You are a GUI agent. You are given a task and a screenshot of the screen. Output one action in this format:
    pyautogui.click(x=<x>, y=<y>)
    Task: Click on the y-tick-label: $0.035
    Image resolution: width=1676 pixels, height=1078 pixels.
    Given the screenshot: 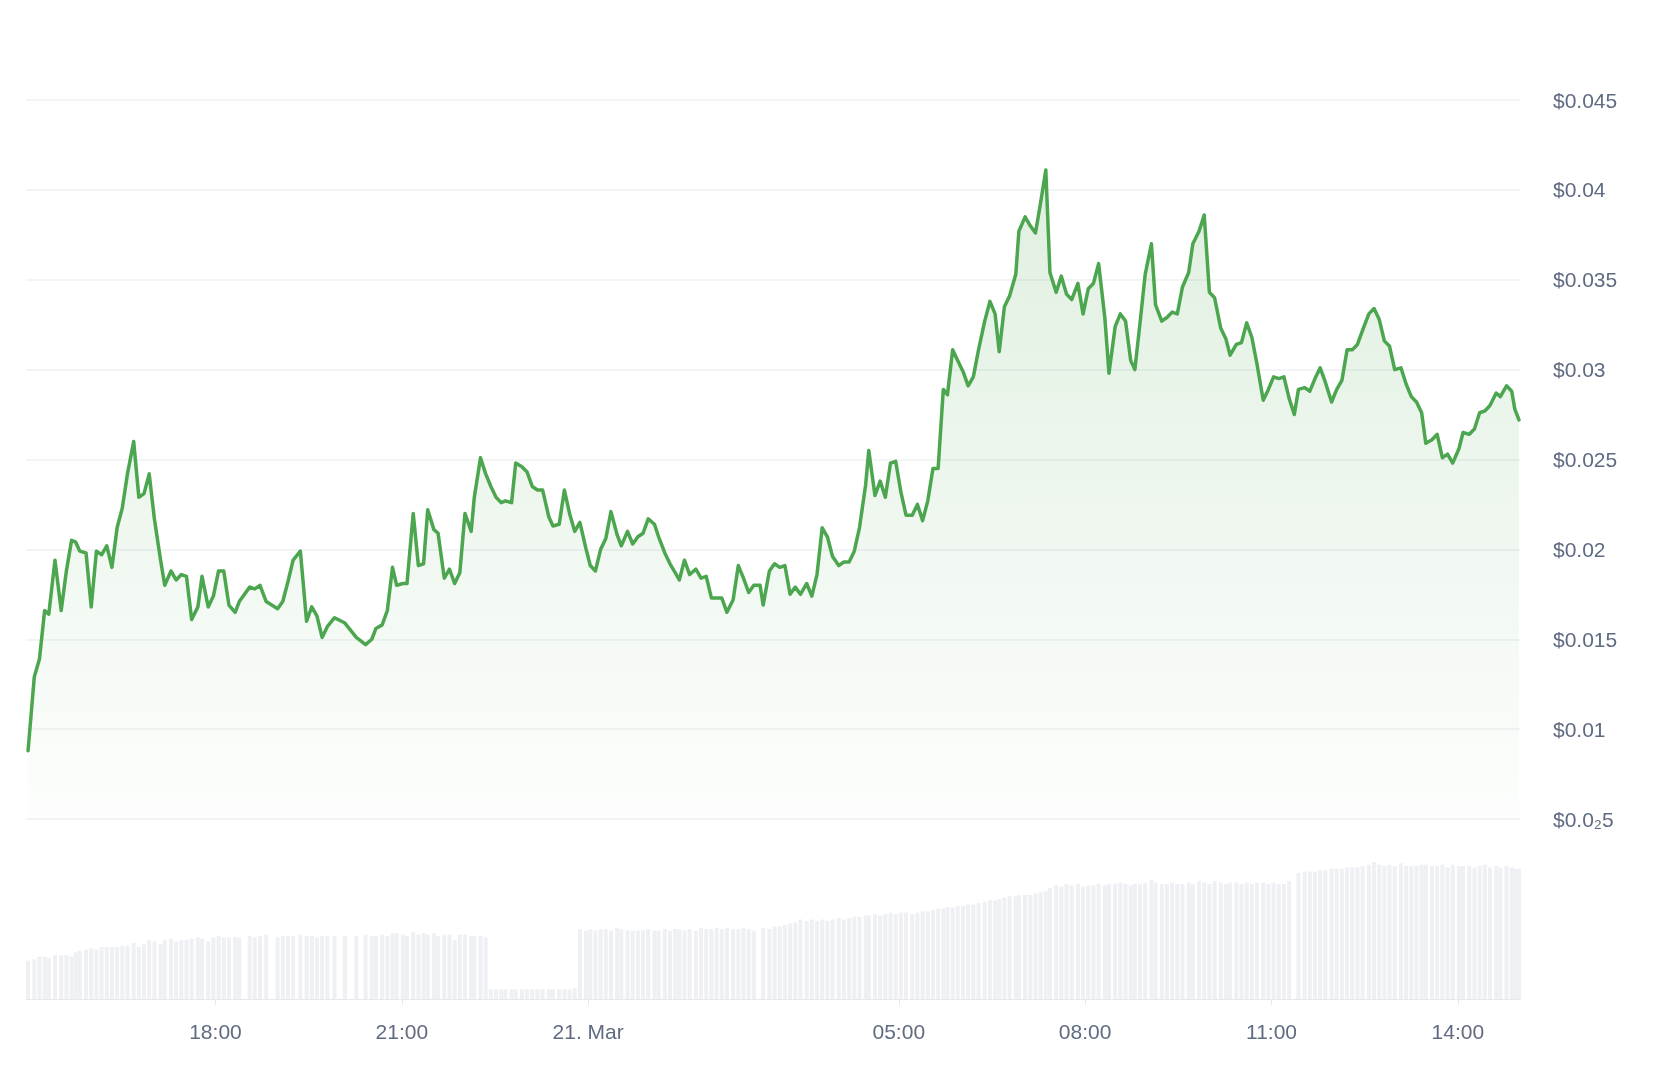 What is the action you would take?
    pyautogui.click(x=1585, y=280)
    